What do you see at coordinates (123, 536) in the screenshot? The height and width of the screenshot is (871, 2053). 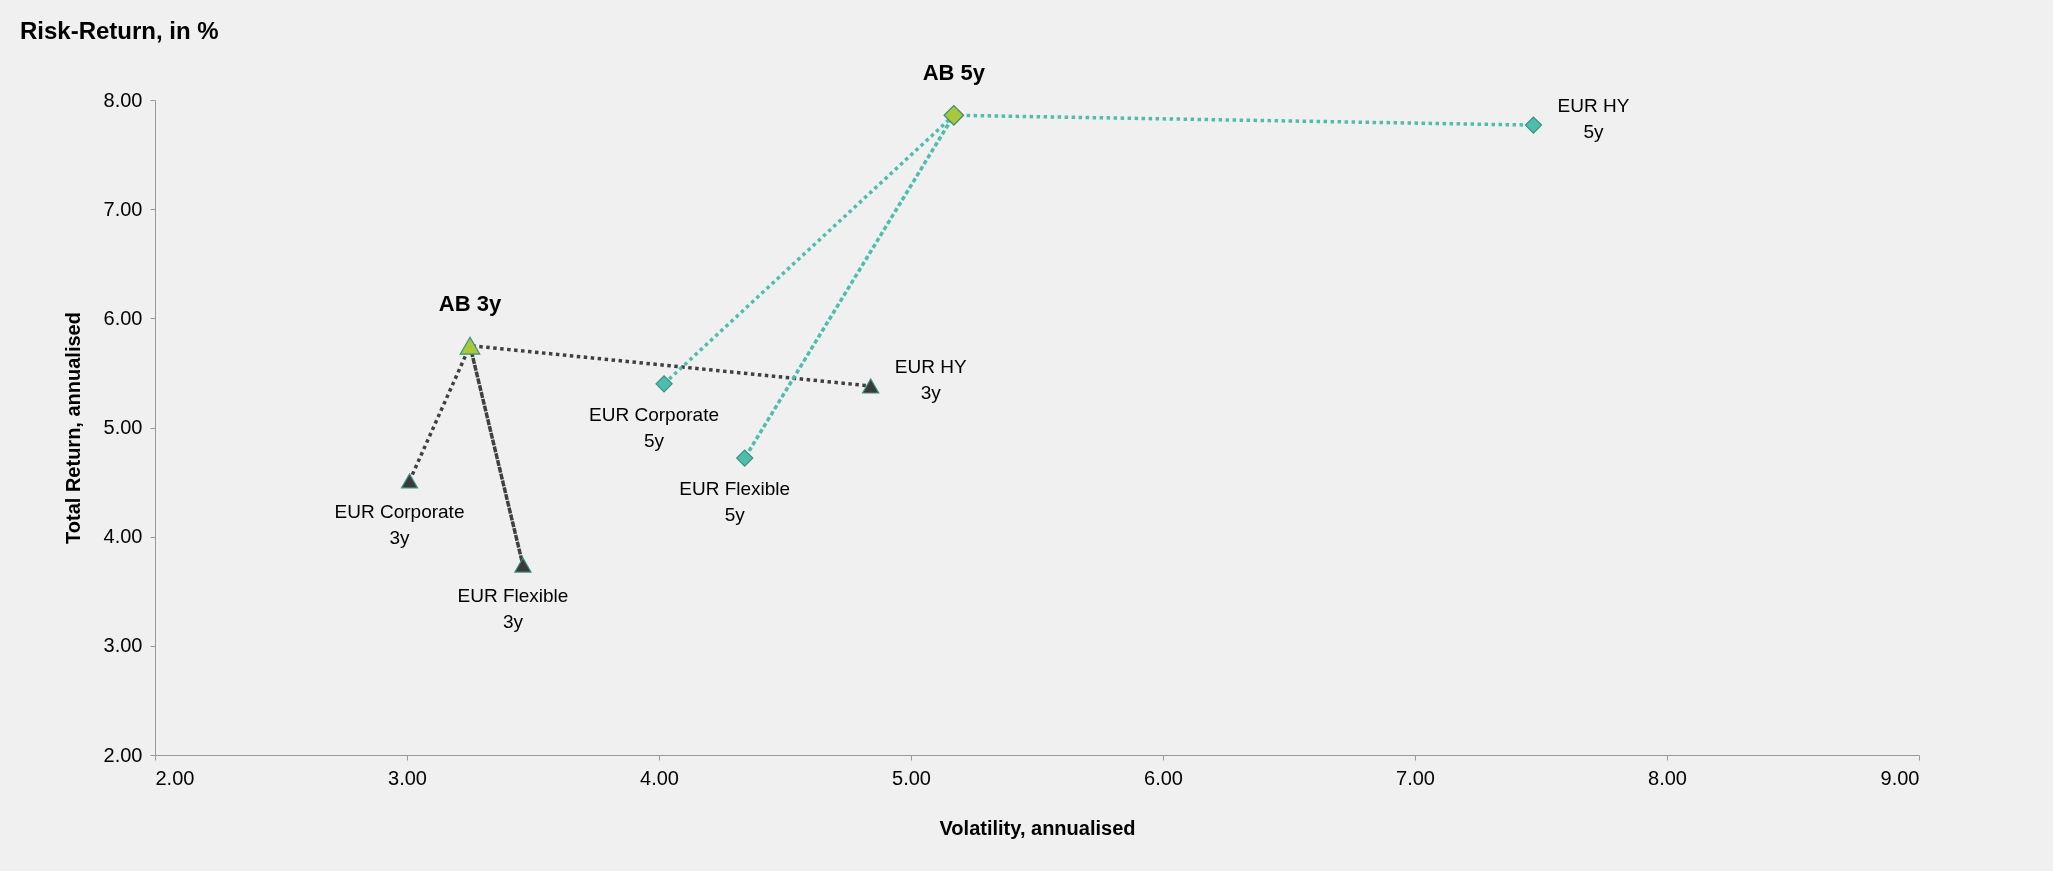 I see `y-tick-label: 4.00` at bounding box center [123, 536].